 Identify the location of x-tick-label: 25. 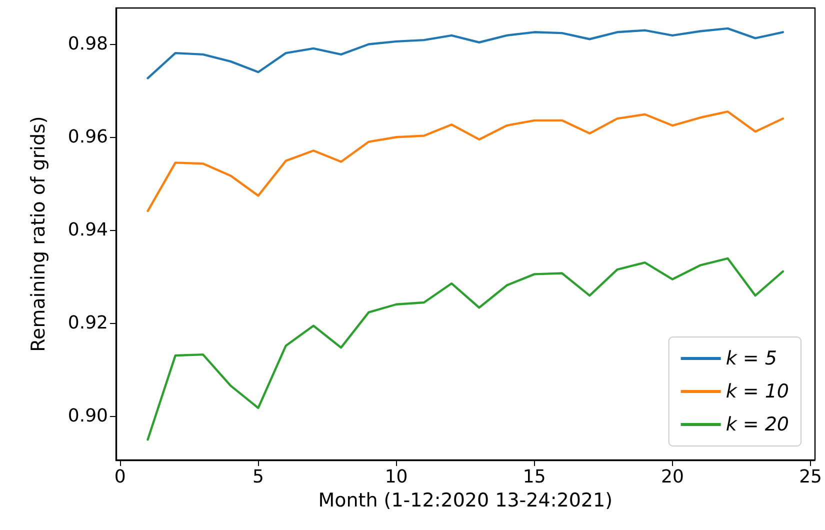
(810, 477).